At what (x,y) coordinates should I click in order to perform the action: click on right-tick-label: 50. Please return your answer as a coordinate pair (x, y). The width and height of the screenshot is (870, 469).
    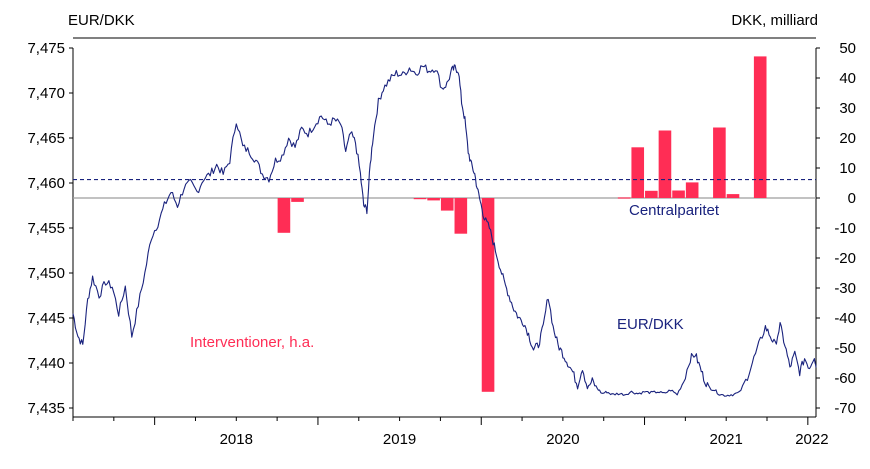
    Looking at the image, I should click on (847, 48).